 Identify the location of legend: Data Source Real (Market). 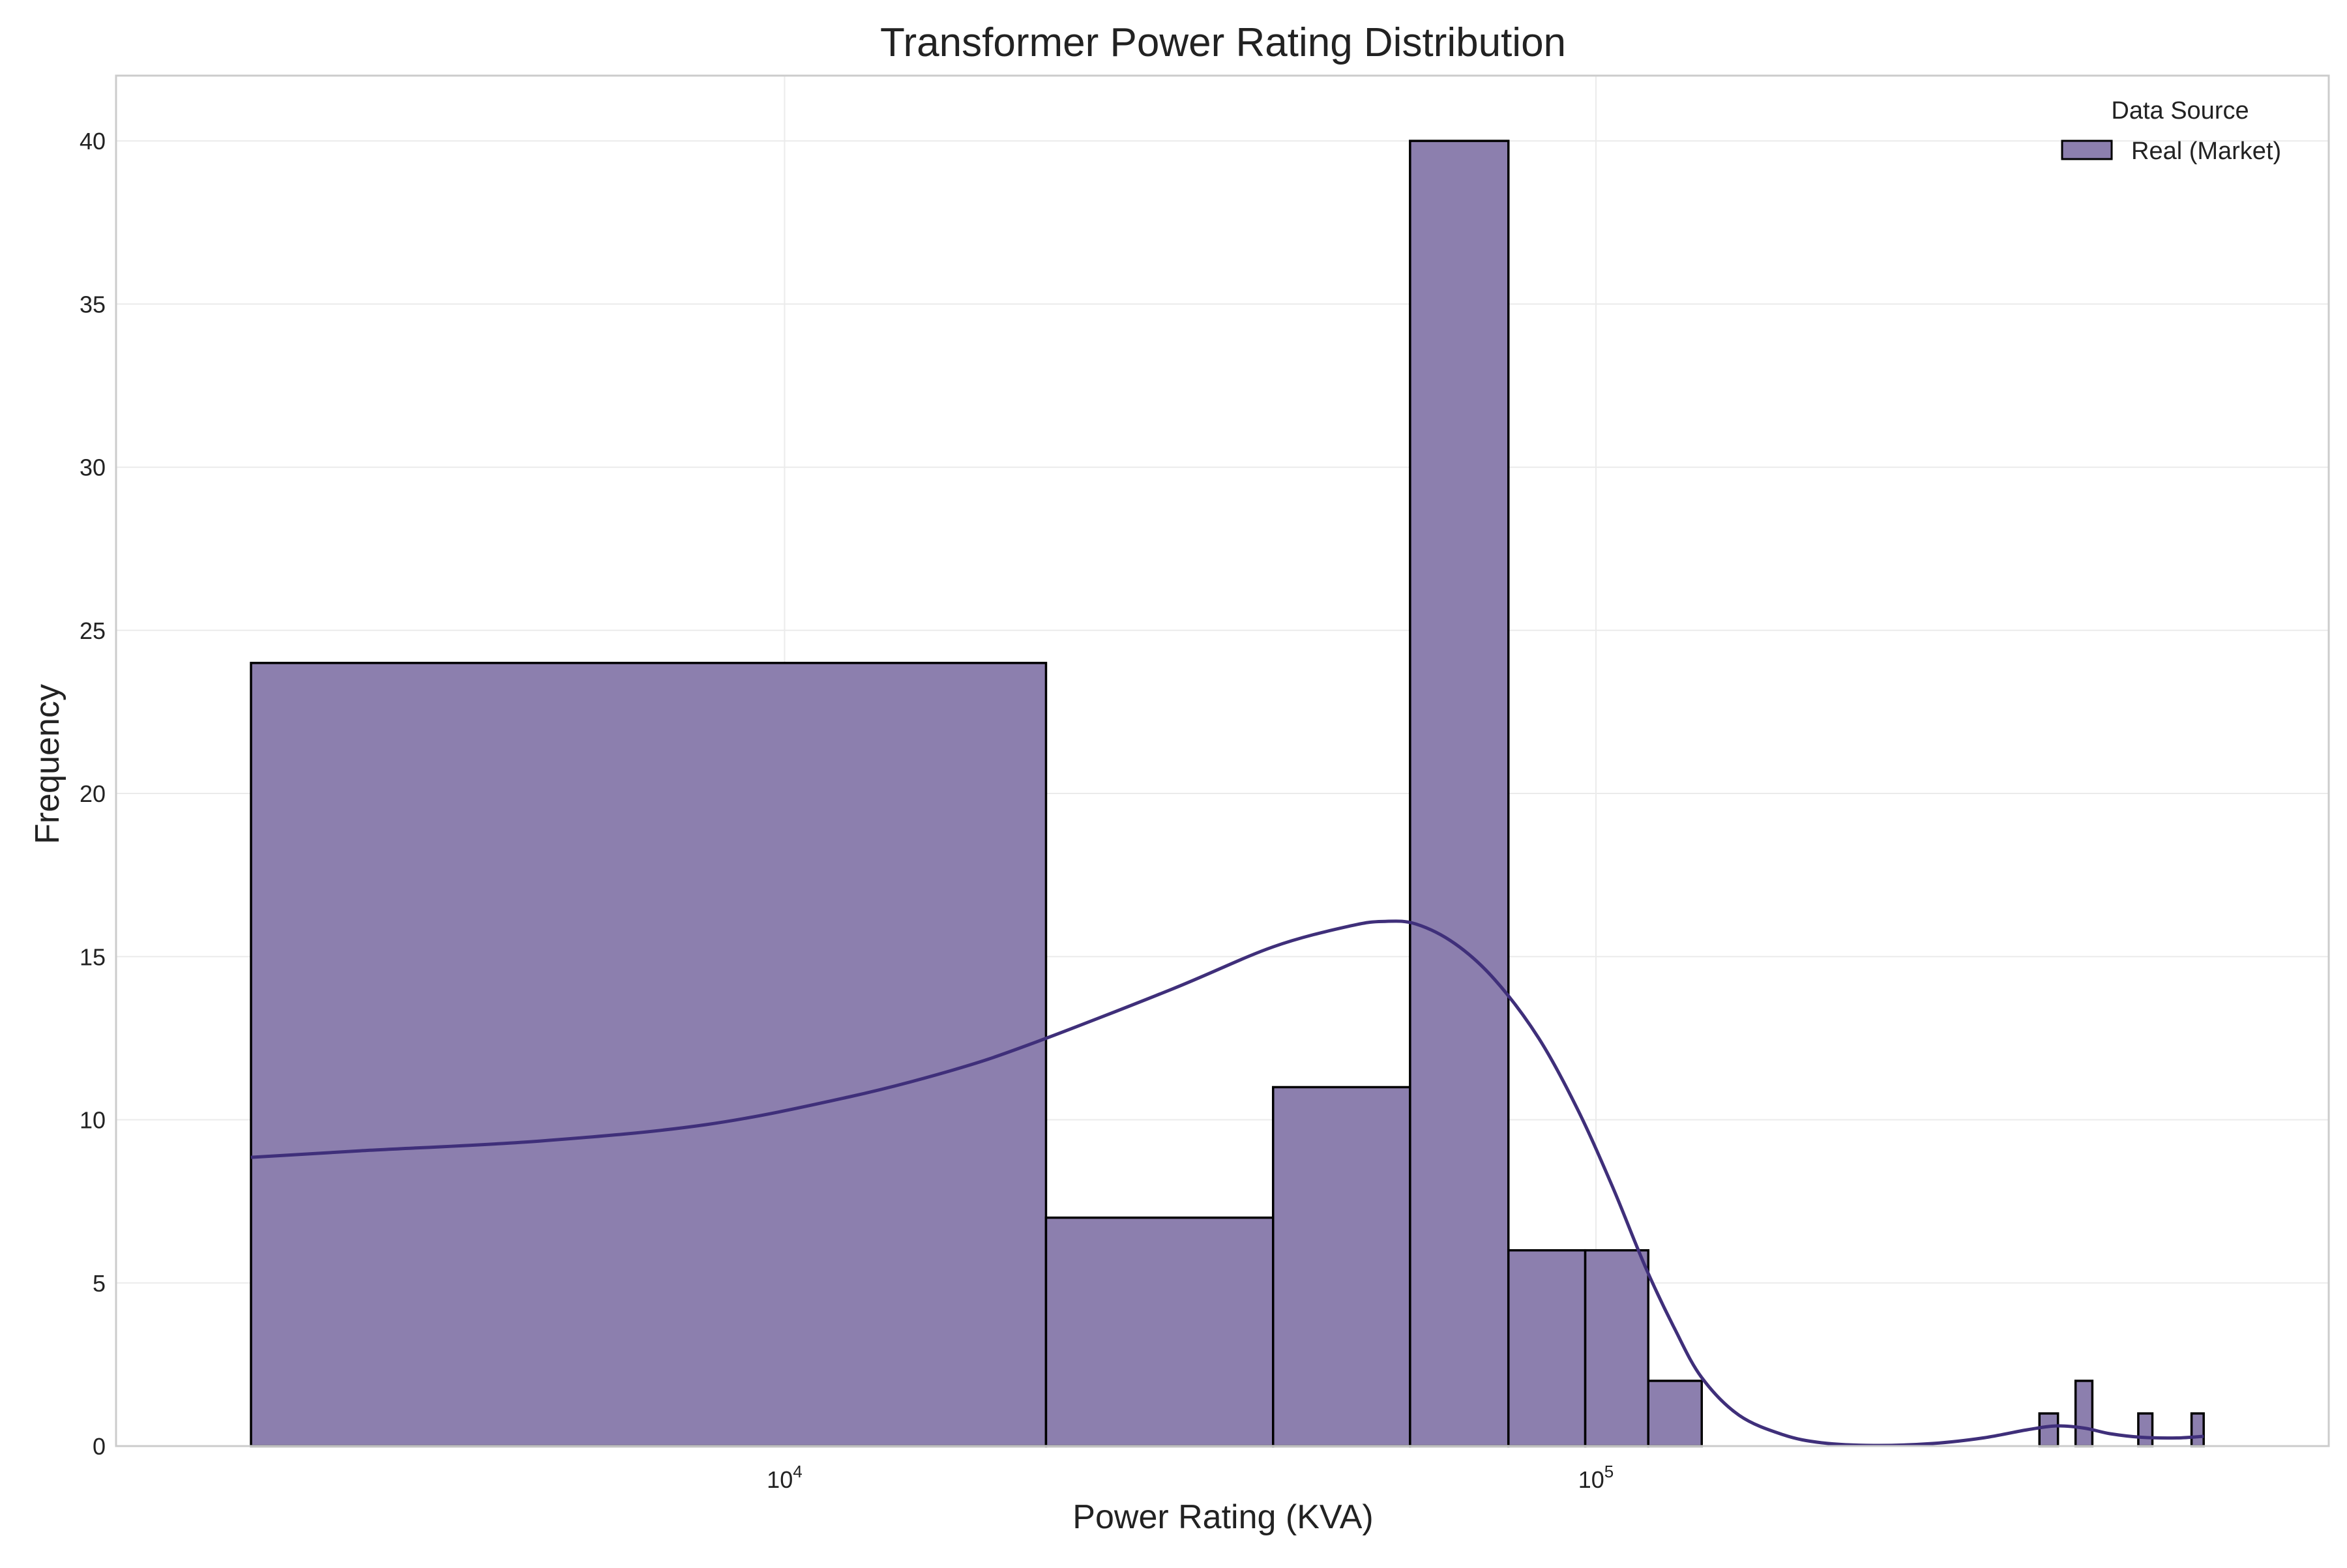
(2171, 131).